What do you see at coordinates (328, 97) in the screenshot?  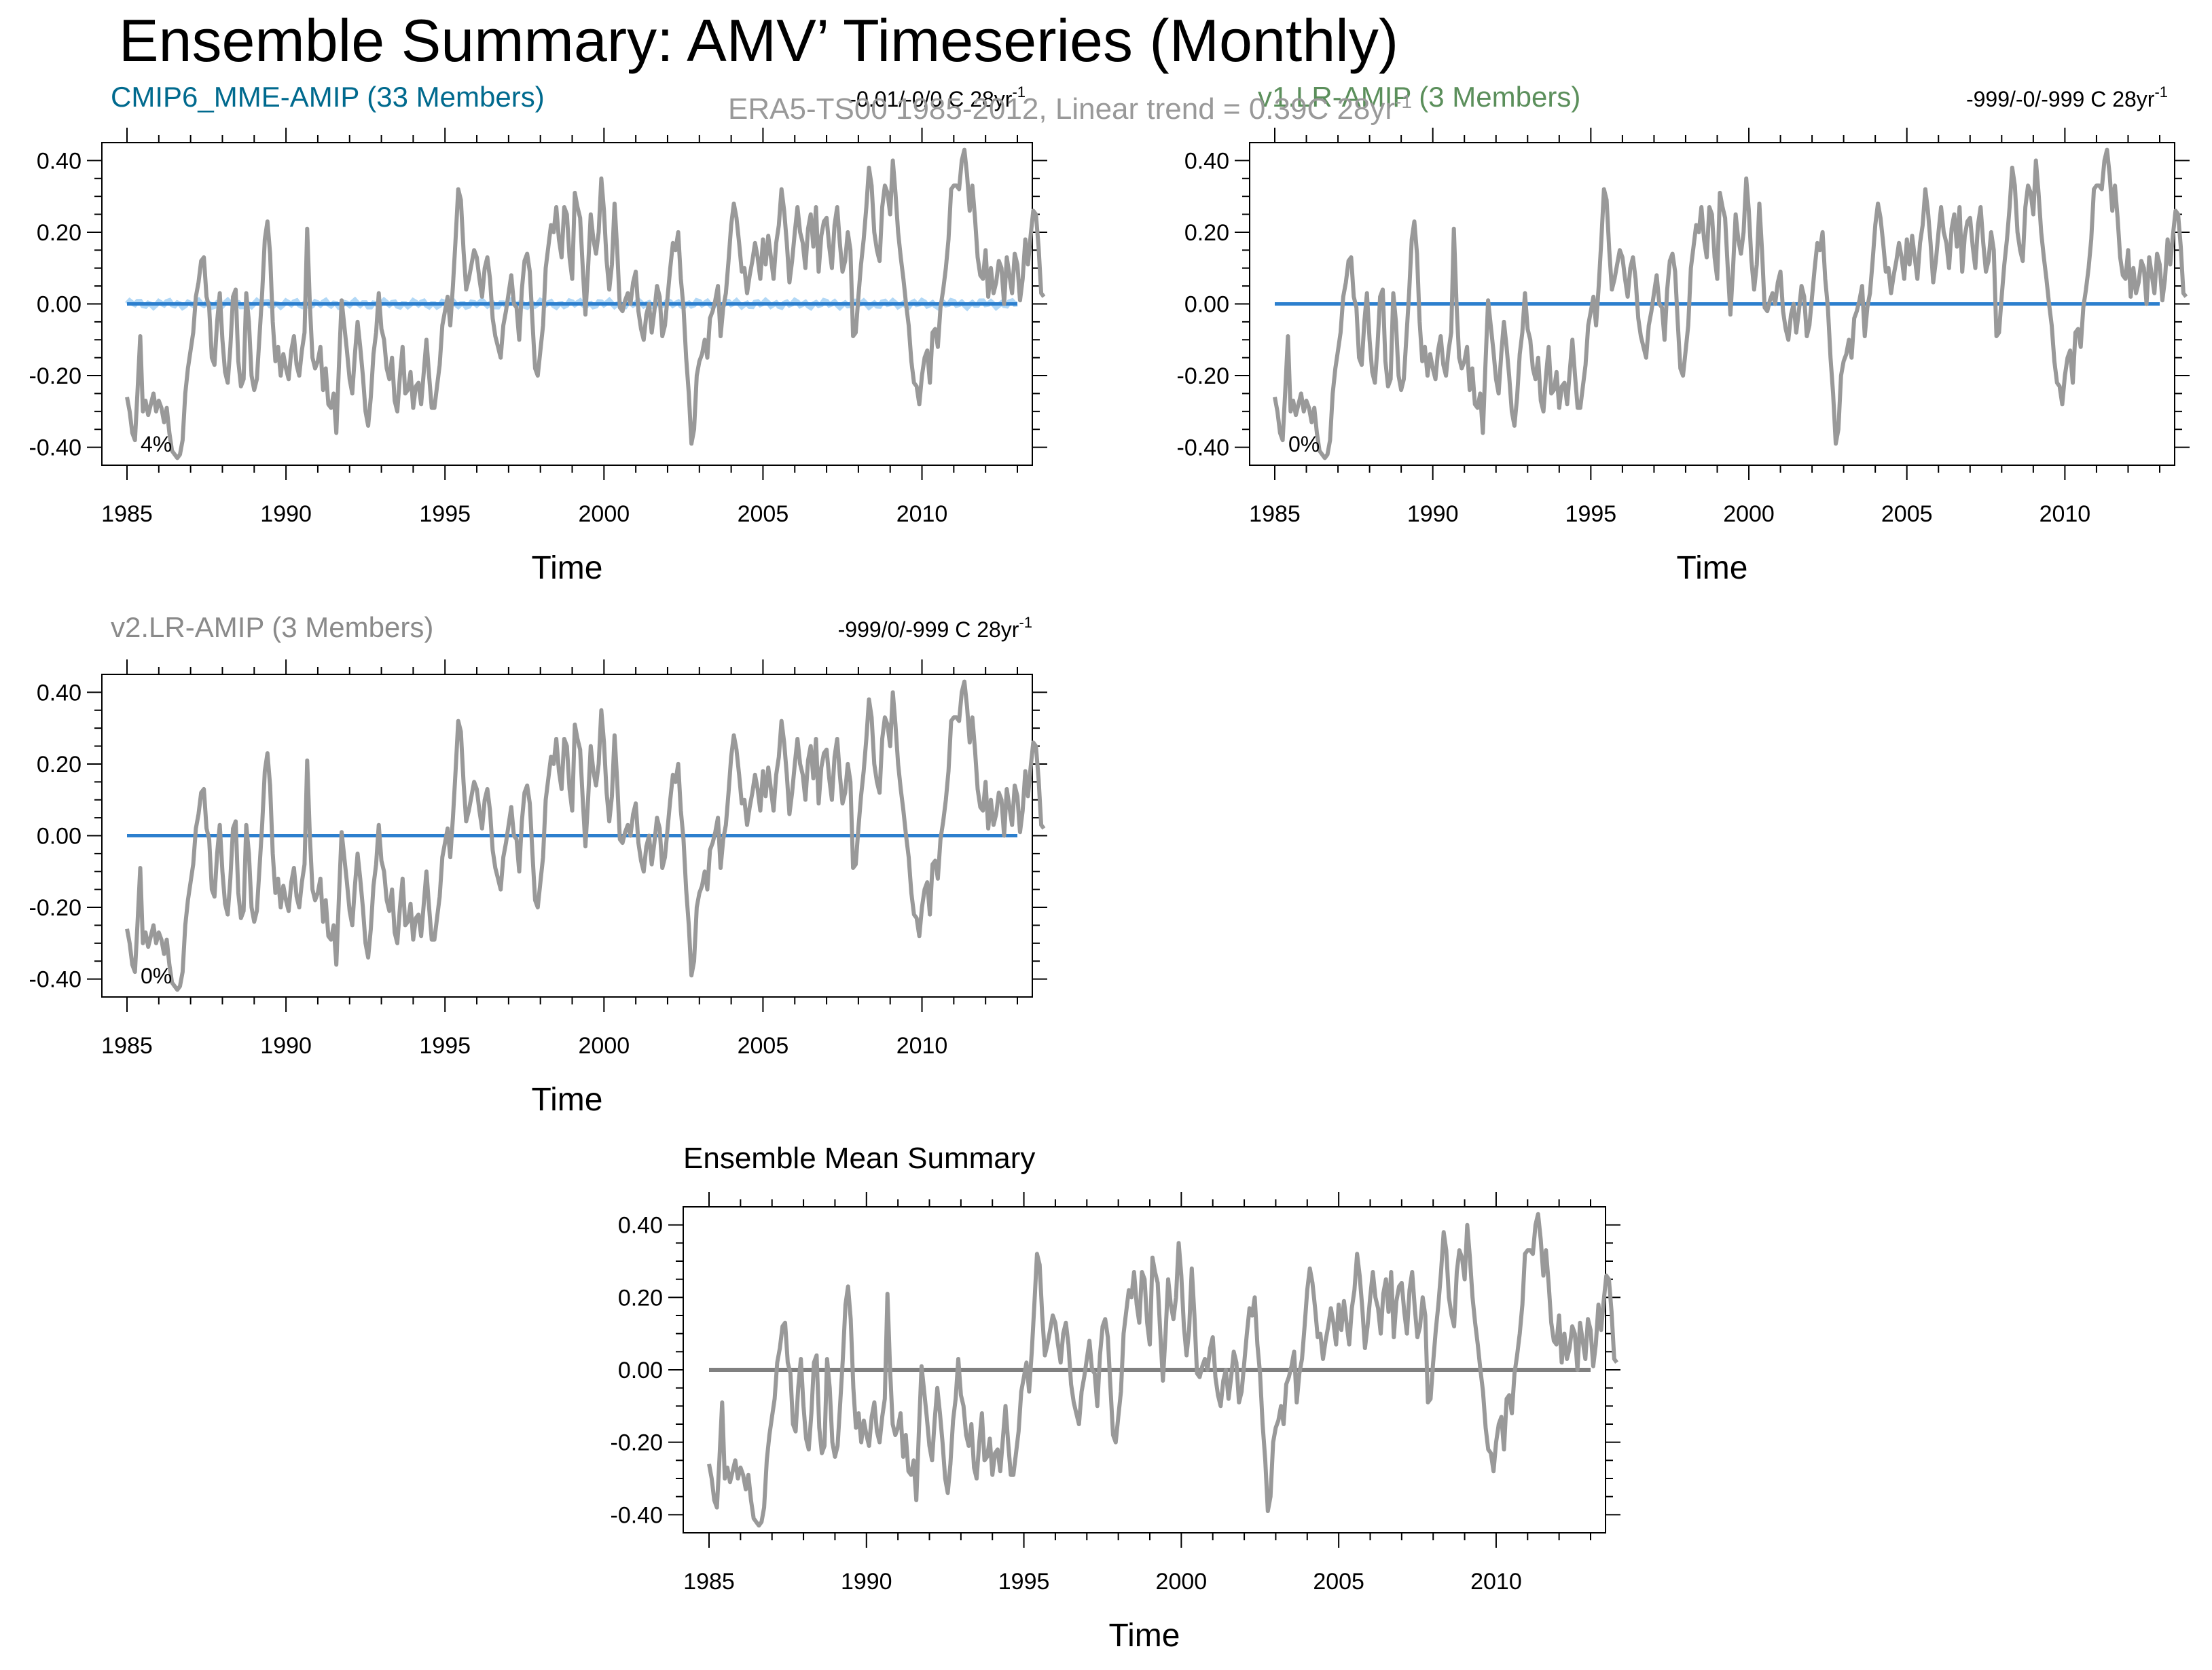 I see `panel-title: CMIP6_MME-AMIP (33 Members)` at bounding box center [328, 97].